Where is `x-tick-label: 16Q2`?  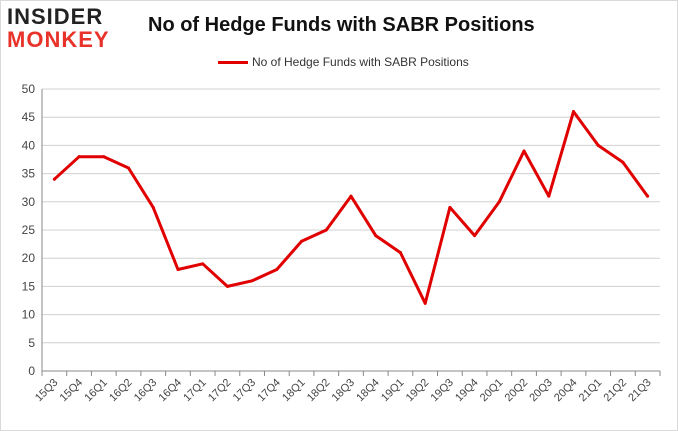 x-tick-label: 16Q2 is located at coordinates (121, 391).